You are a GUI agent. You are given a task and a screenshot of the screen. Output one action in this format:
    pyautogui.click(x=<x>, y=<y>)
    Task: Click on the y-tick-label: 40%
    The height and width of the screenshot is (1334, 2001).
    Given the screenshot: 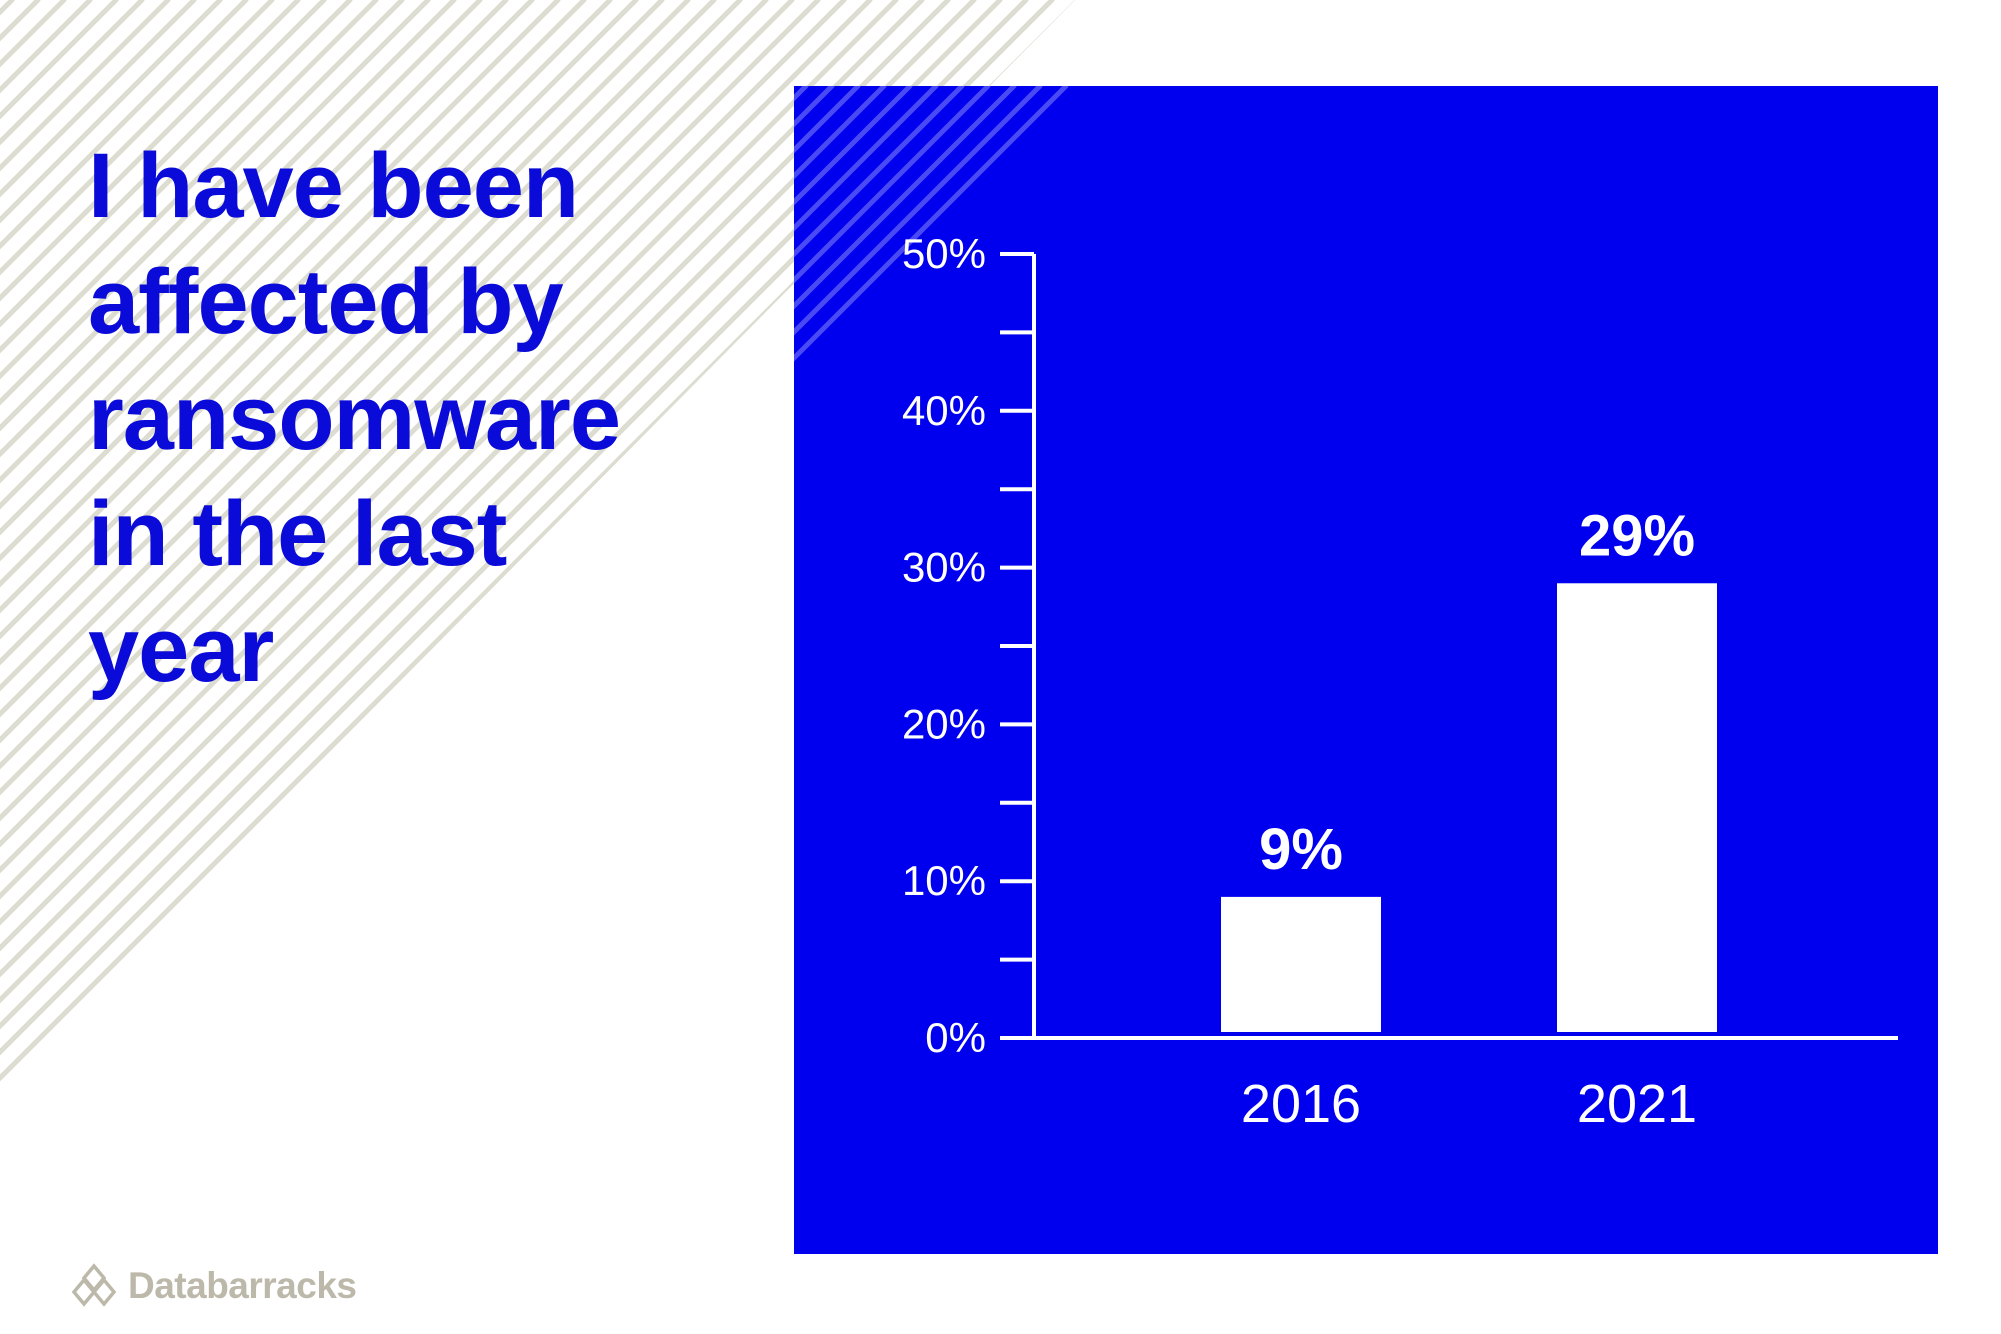 What is the action you would take?
    pyautogui.click(x=944, y=410)
    